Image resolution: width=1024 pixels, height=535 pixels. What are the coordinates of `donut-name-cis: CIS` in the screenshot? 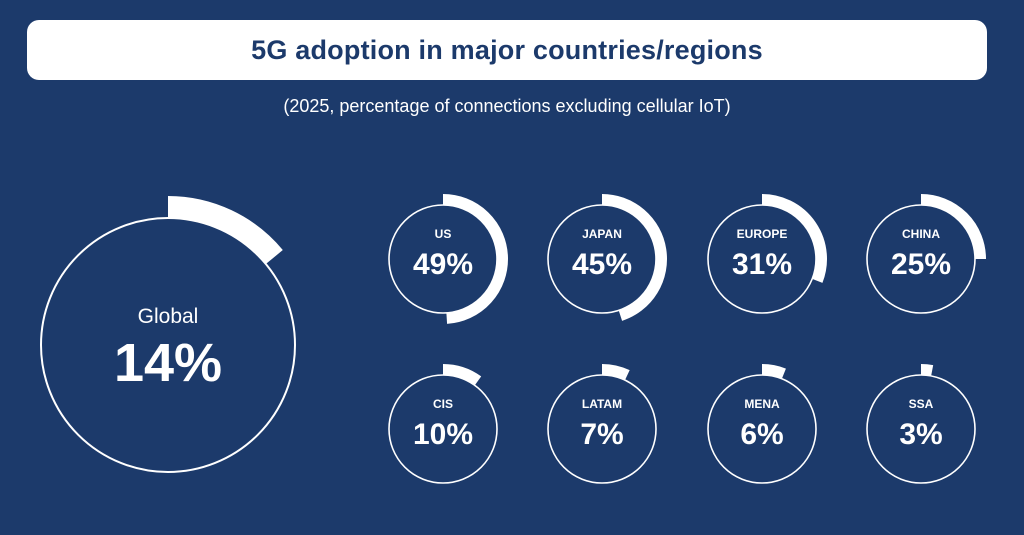 It's located at (443, 404).